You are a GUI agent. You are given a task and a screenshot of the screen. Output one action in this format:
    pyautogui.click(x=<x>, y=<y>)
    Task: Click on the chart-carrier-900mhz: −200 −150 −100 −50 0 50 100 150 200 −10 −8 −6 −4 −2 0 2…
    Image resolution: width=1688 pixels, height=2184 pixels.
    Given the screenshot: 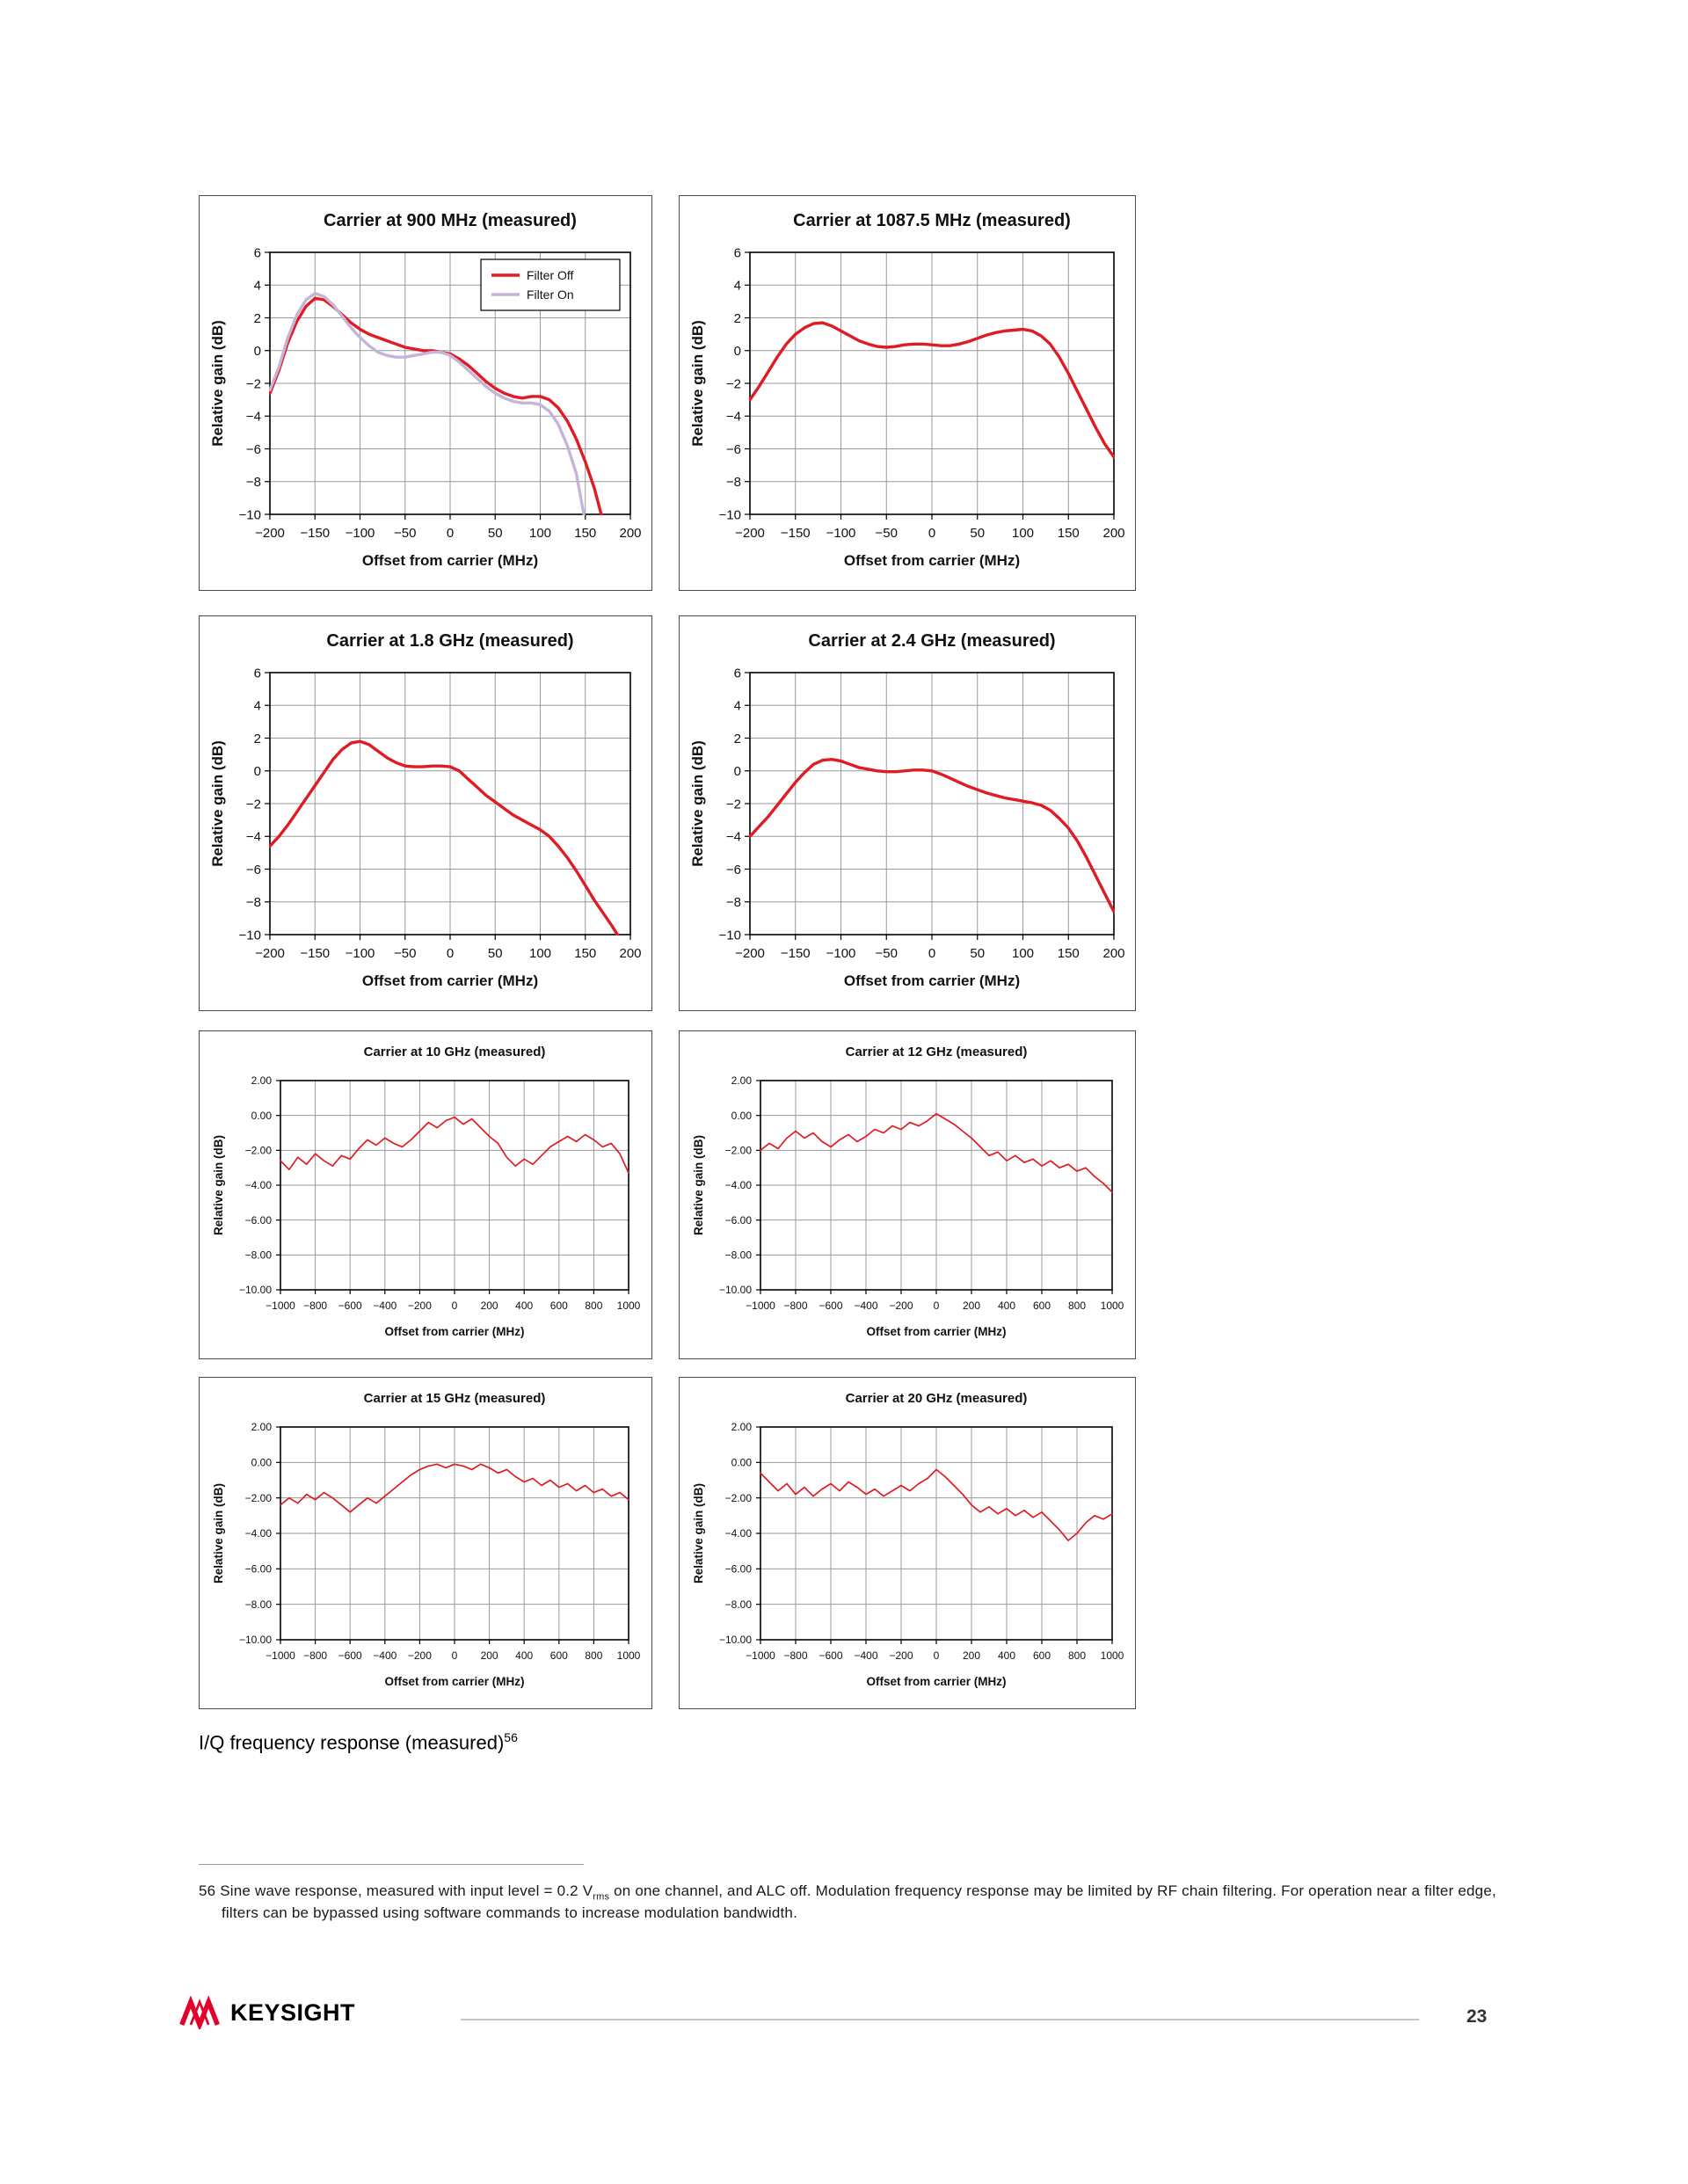 What is the action you would take?
    pyautogui.click(x=425, y=393)
    